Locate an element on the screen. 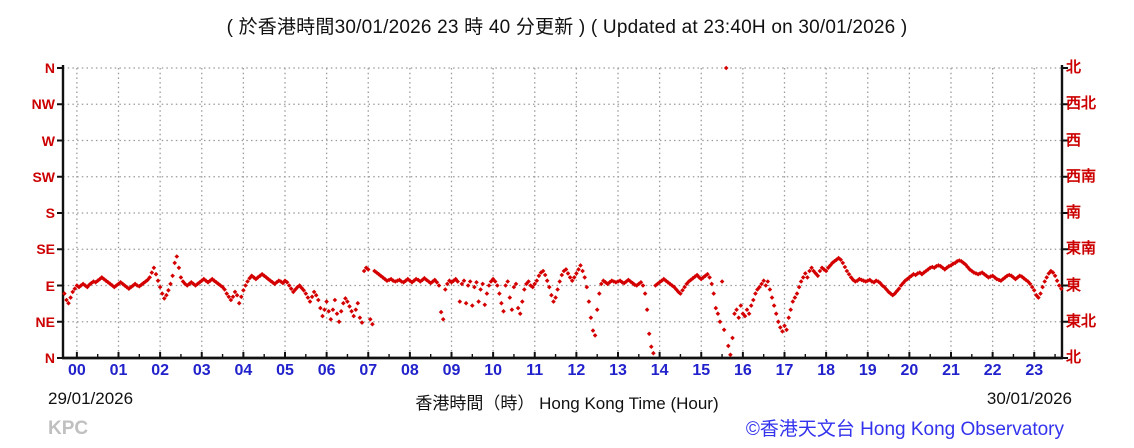 This screenshot has width=1134, height=448. direction-label-left: S is located at coordinates (50, 213).